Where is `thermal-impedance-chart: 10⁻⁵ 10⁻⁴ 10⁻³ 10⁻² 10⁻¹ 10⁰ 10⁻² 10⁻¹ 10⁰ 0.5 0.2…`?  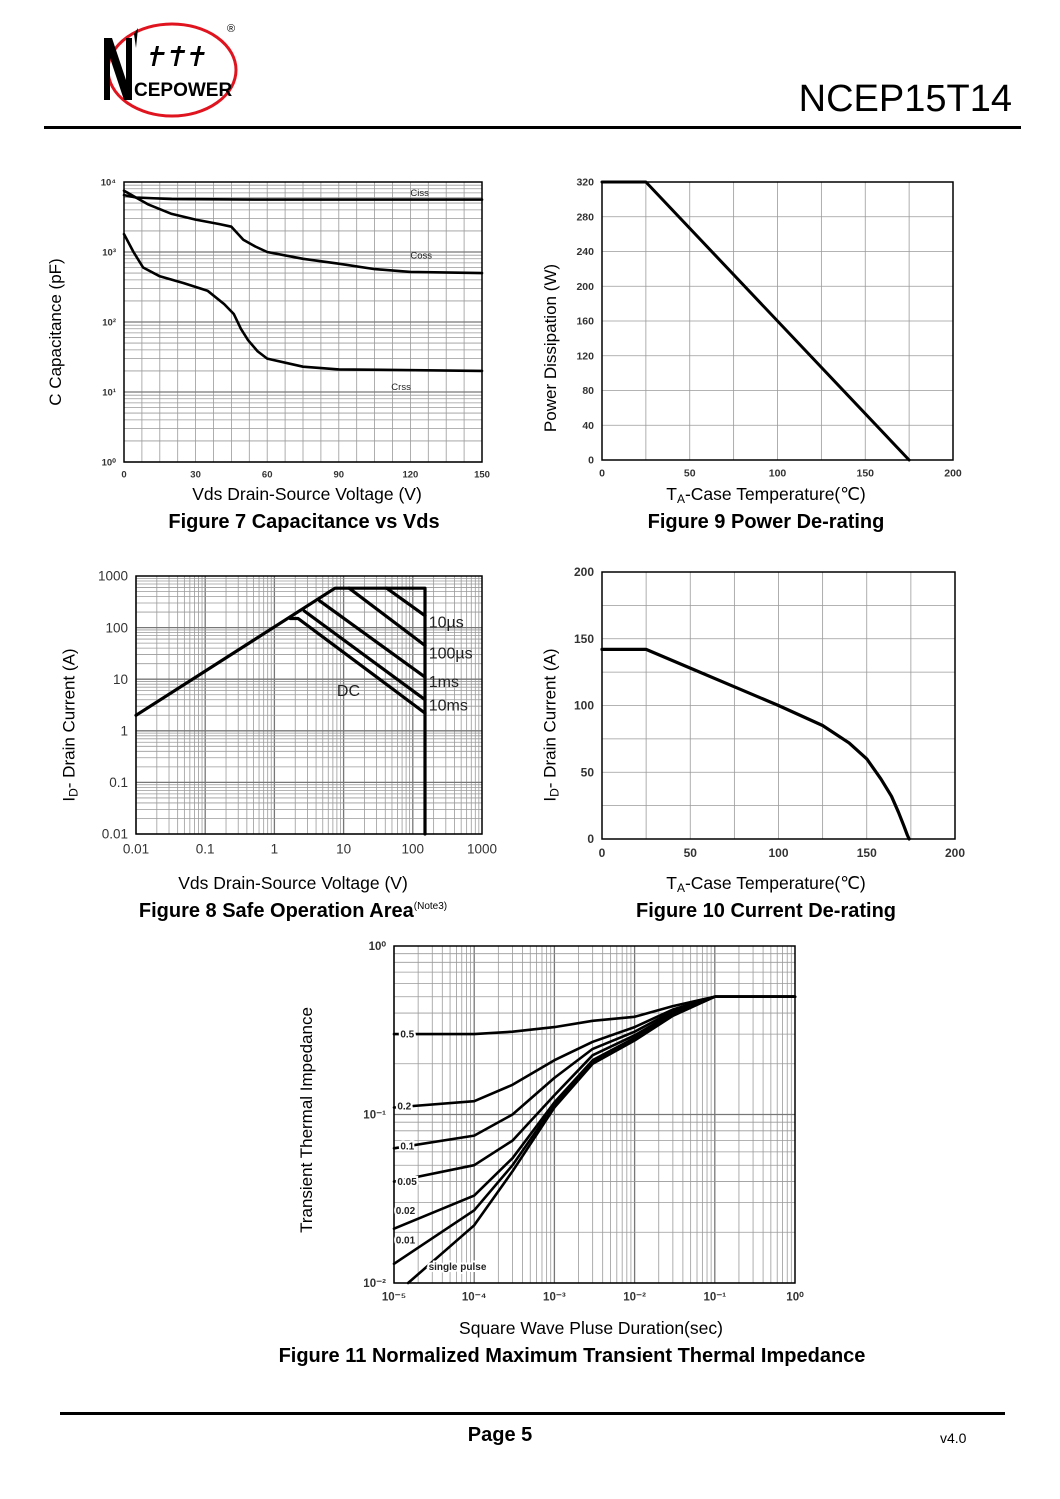
thermal-impedance-chart: 10⁻⁵ 10⁻⁴ 10⁻³ 10⁻² 10⁻¹ 10⁰ 10⁻² 10⁻¹ 10⁰ 0.5 0.2… is located at coordinates (583, 1121).